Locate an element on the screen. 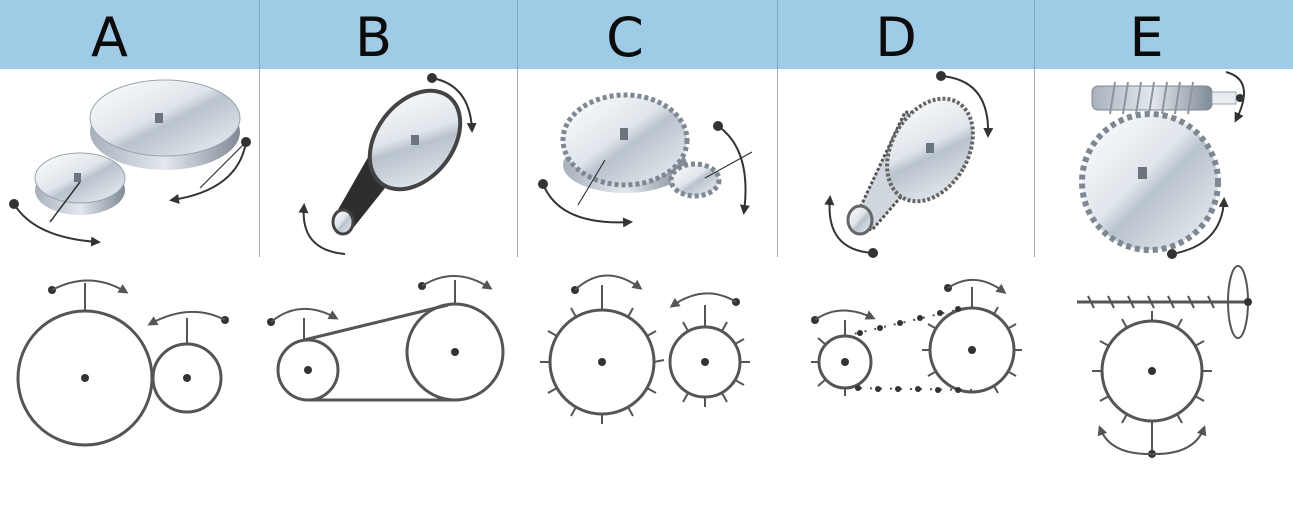  worm-gear-illustration is located at coordinates (1162, 165).